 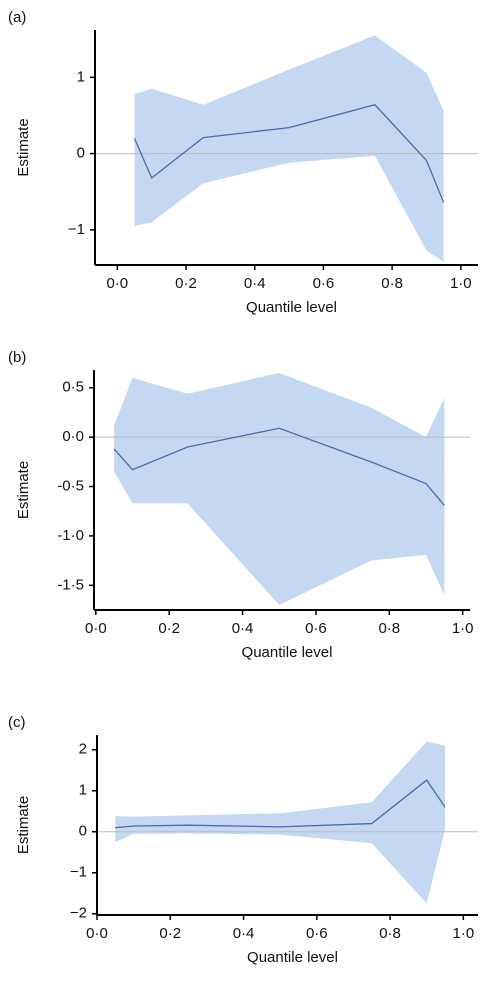 What do you see at coordinates (17, 17) in the screenshot?
I see `panel-label: (a)` at bounding box center [17, 17].